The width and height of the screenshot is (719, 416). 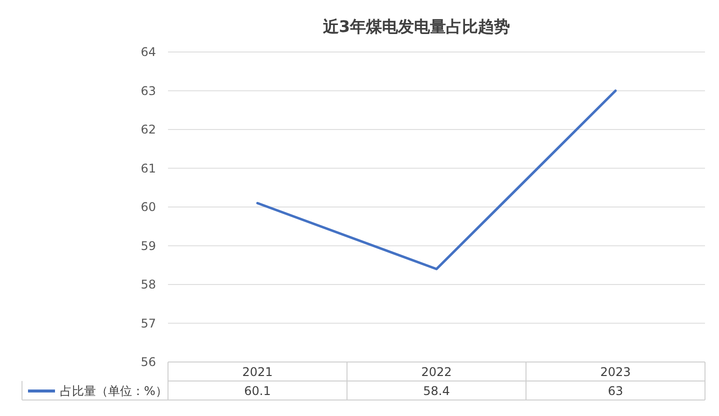 What do you see at coordinates (616, 391) in the screenshot?
I see `data-label: 63` at bounding box center [616, 391].